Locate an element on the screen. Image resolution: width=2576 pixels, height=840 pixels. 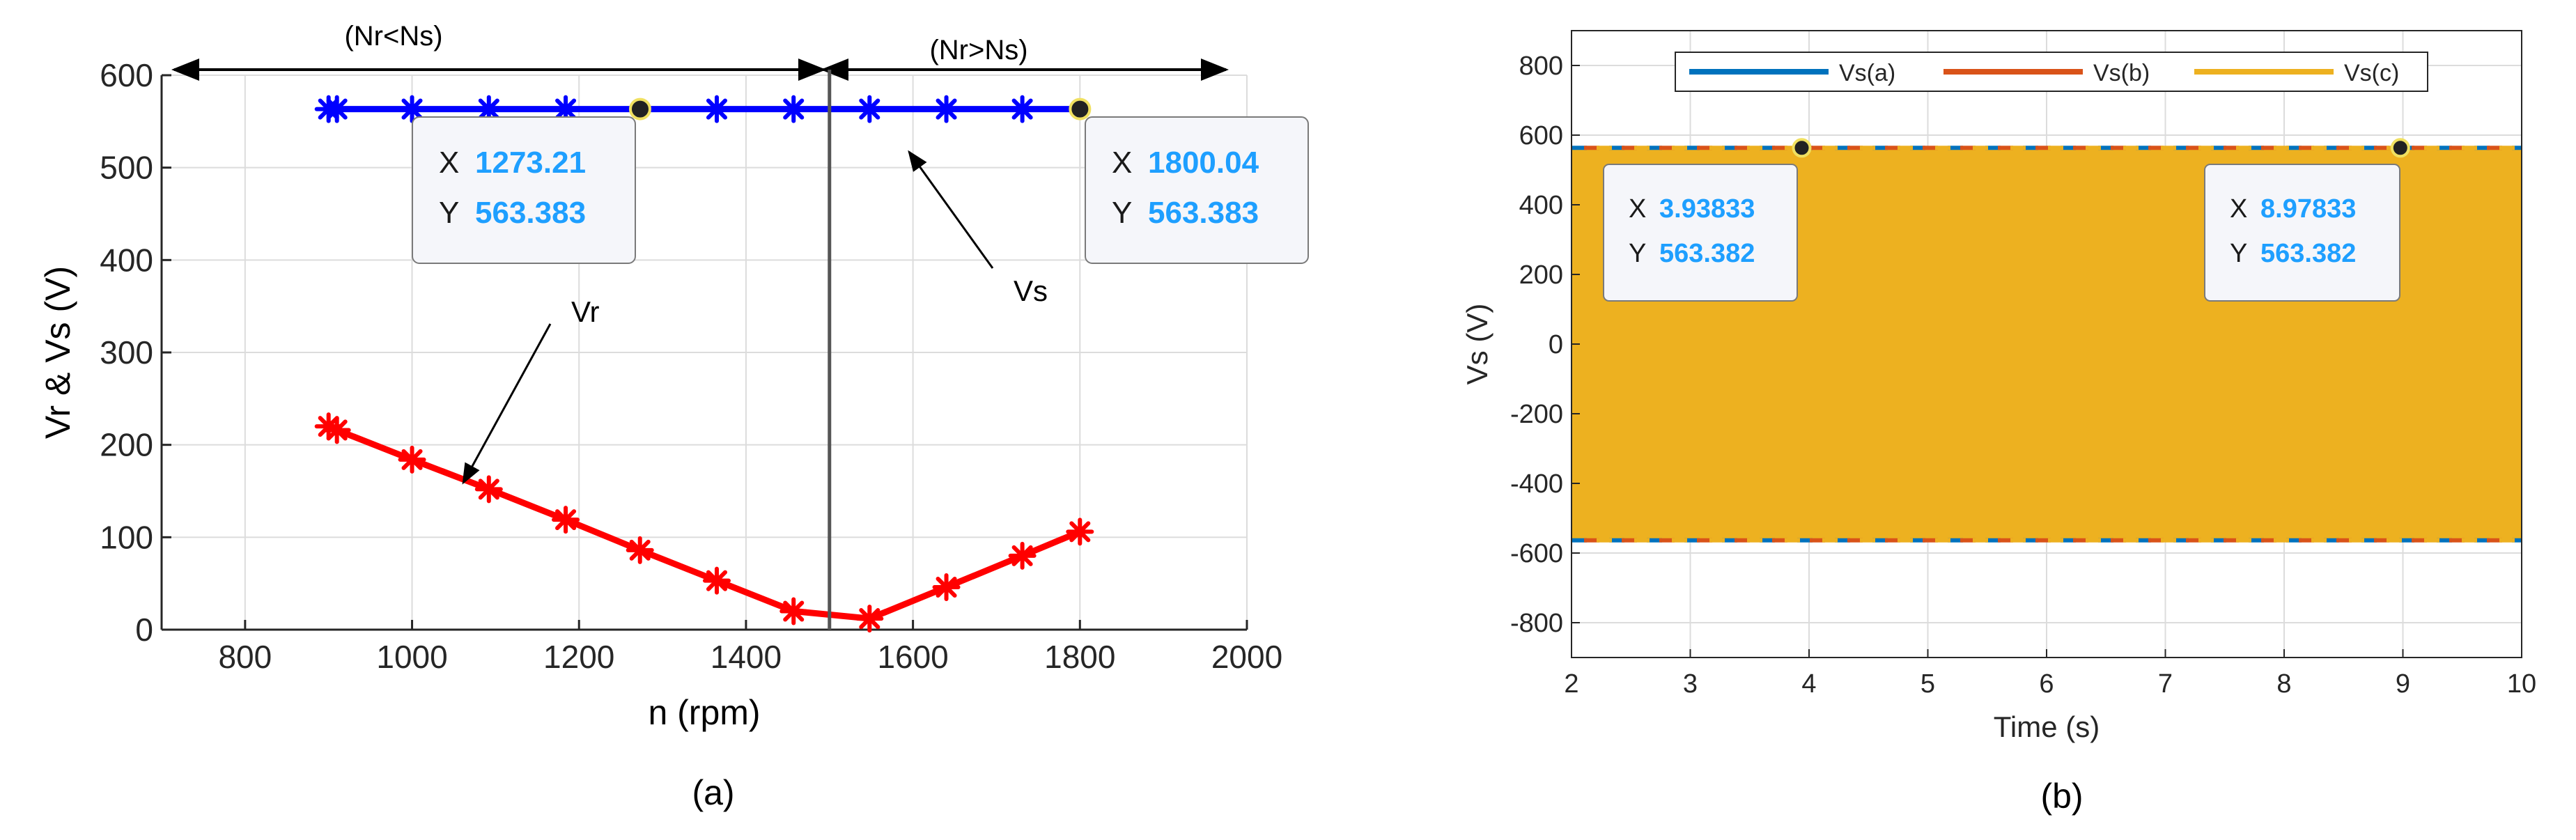
panel-b-caption: (b) is located at coordinates (2061, 797).